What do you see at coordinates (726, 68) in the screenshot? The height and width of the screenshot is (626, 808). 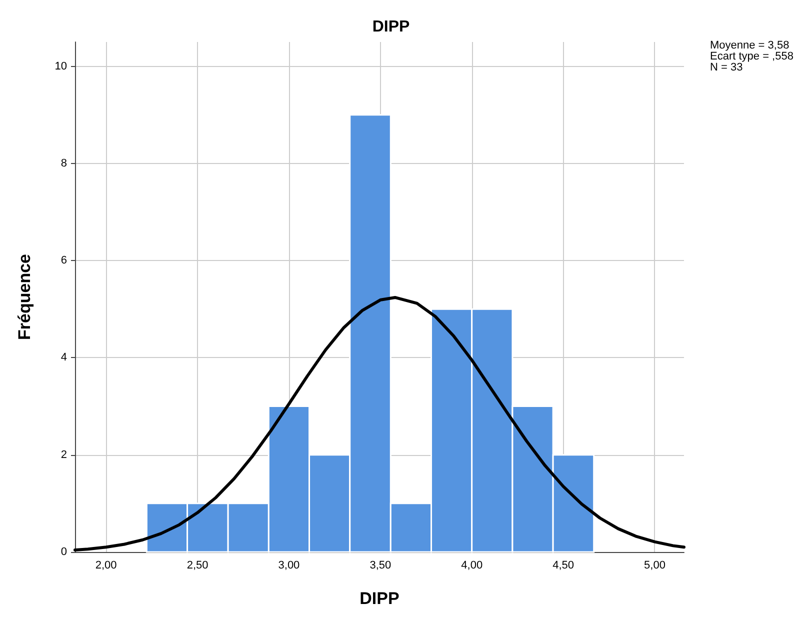 I see `text: N = 33` at bounding box center [726, 68].